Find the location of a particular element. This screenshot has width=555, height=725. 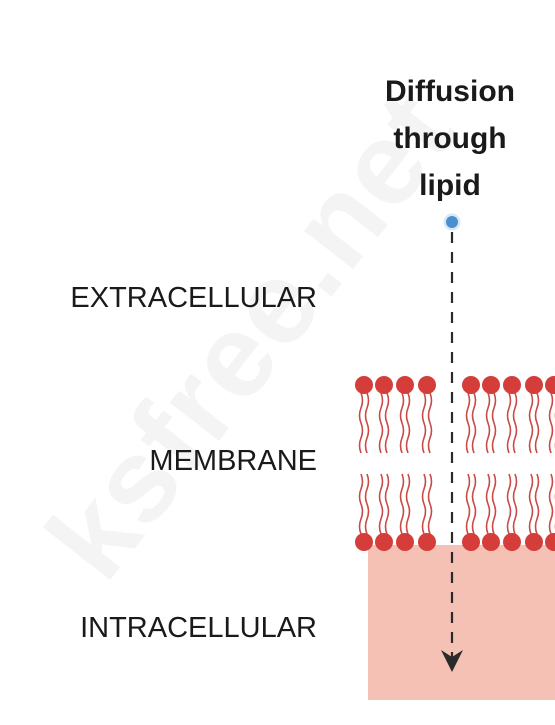

lipid-bilayer is located at coordinates (455, 463).